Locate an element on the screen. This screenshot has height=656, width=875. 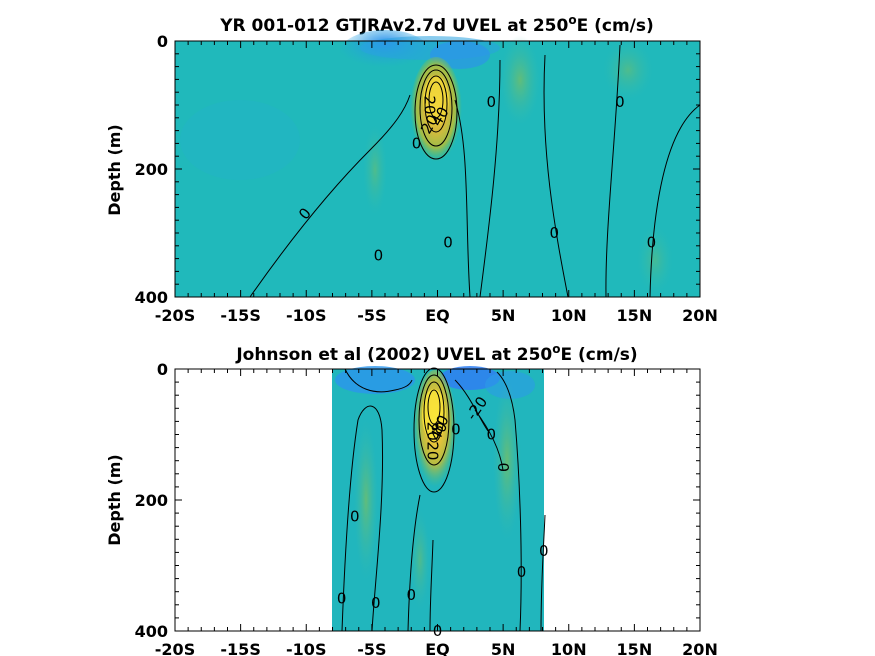
panel-bottom-contours is located at coordinates (443, 499).